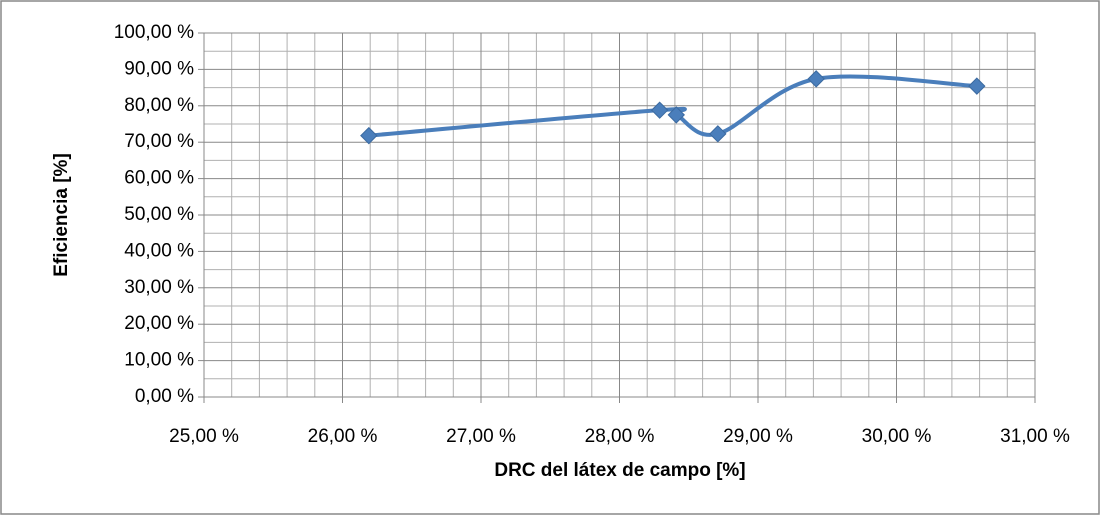 This screenshot has height=516, width=1101. Describe the element at coordinates (481, 436) in the screenshot. I see `x-tick-label: 27,00 %` at that location.